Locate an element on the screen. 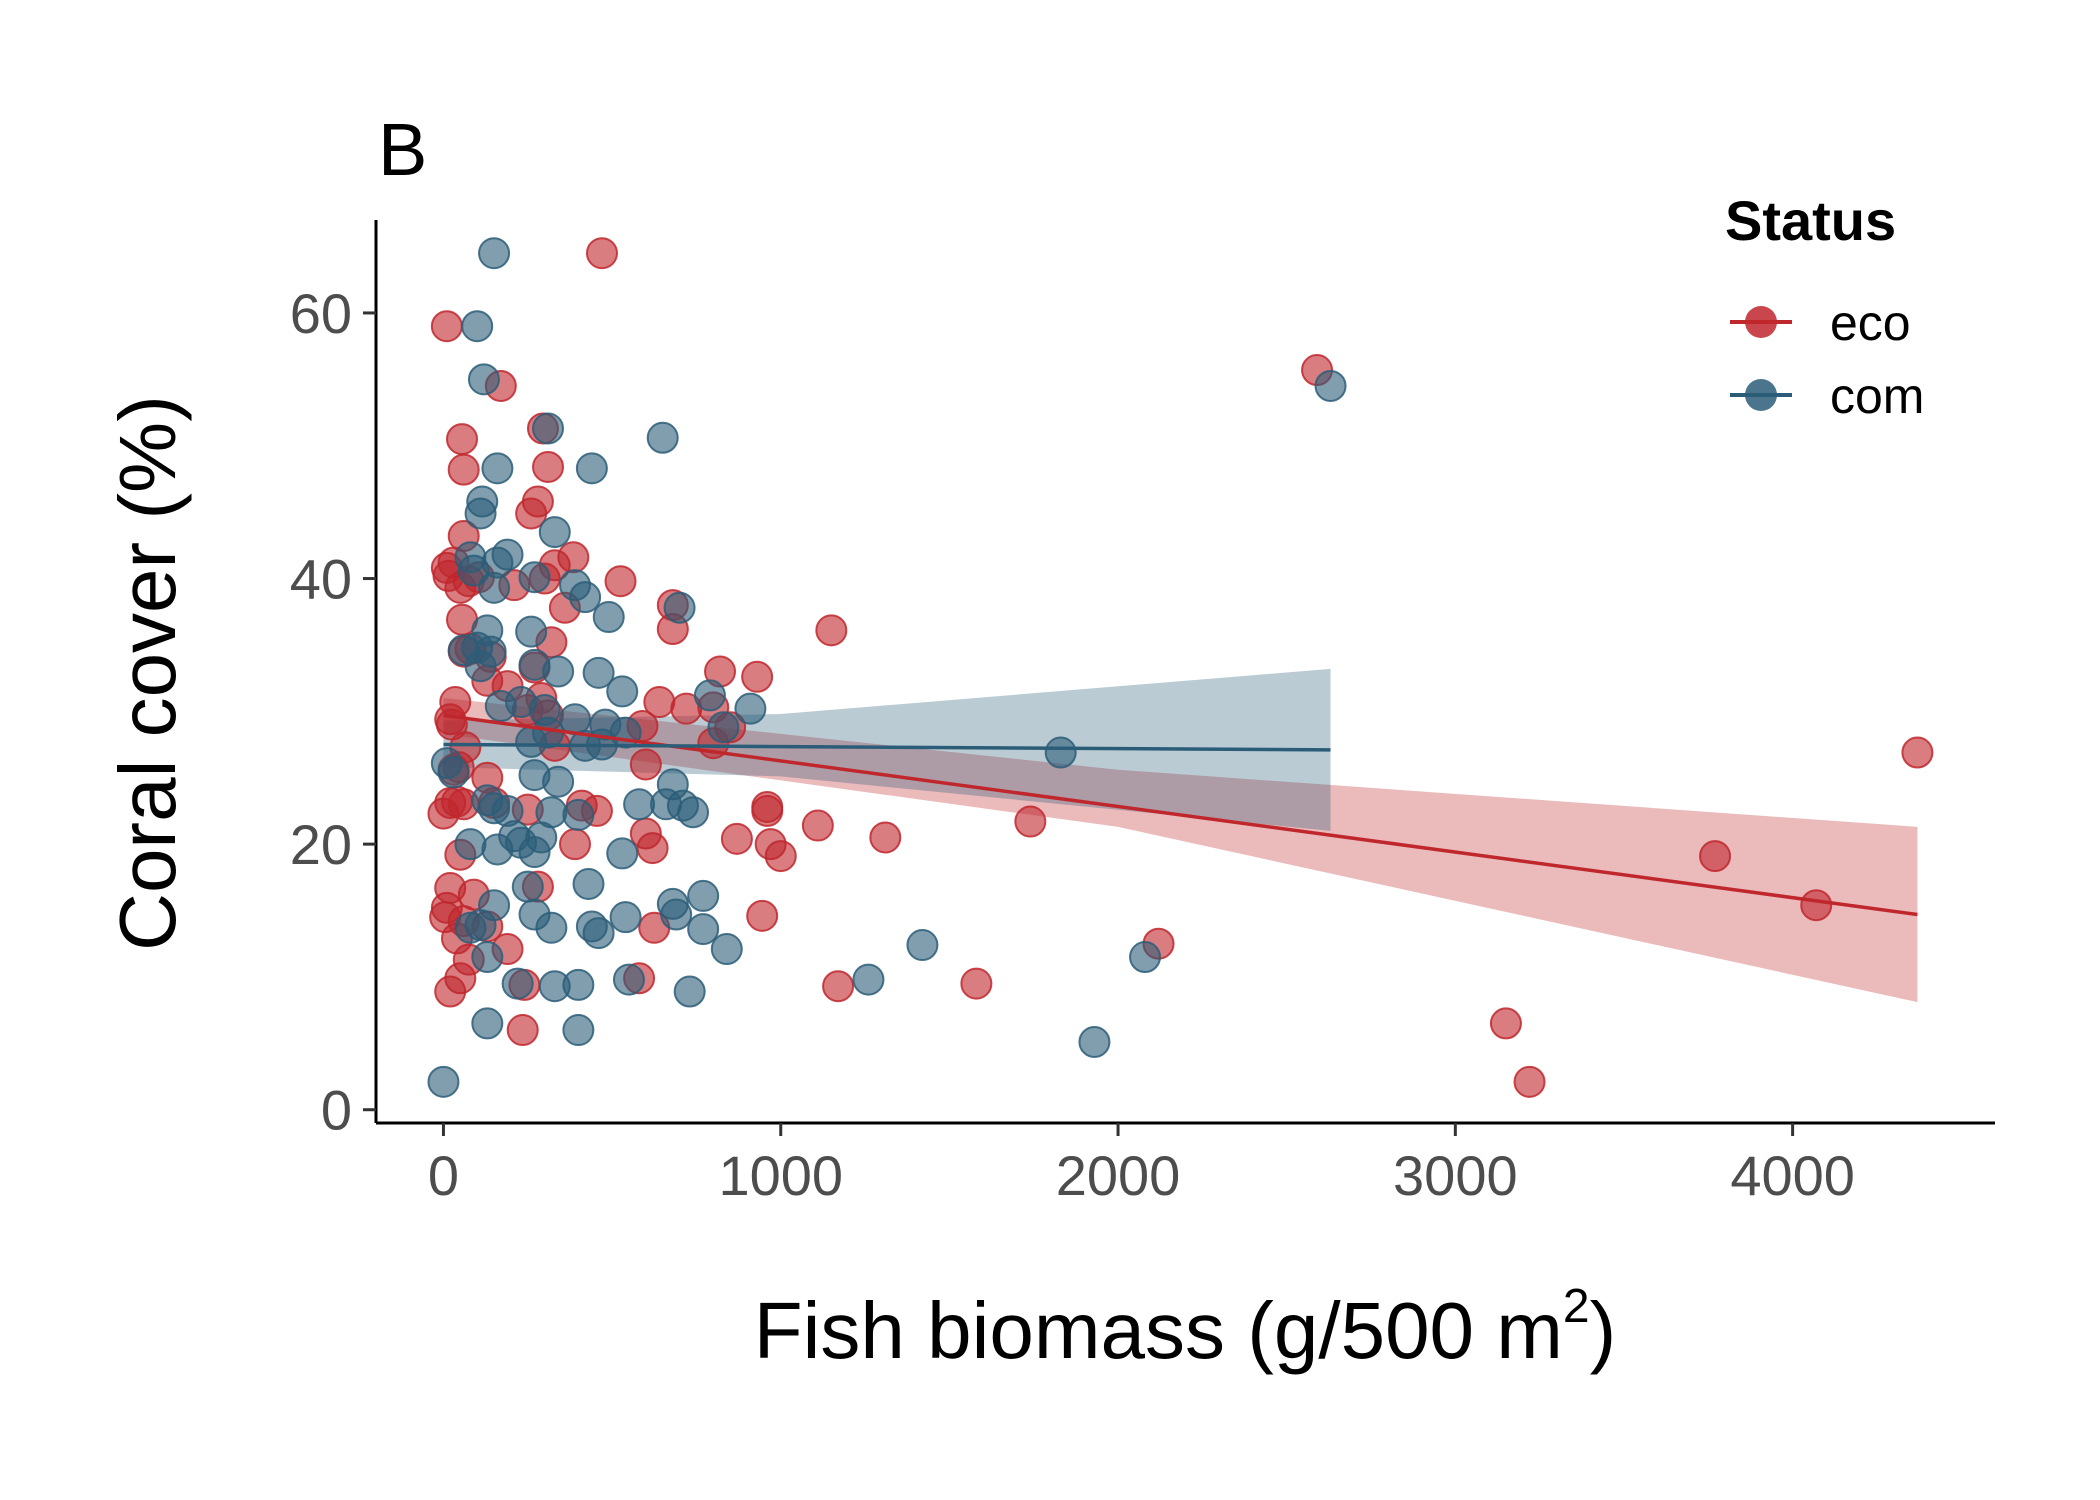 Image resolution: width=2100 pixels, height=1500 pixels. y-tick-label-3: 60 is located at coordinates (321, 313).